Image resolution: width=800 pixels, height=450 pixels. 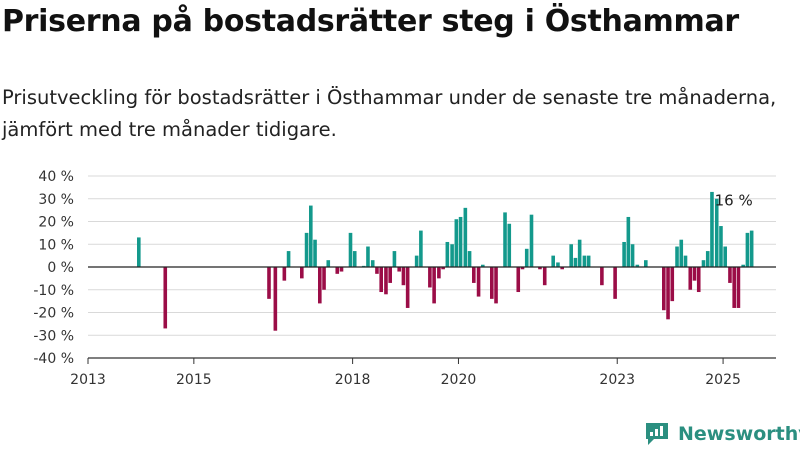 What do you see at coordinates (459, 380) in the screenshot?
I see `x-tick-label: 2020` at bounding box center [459, 380].